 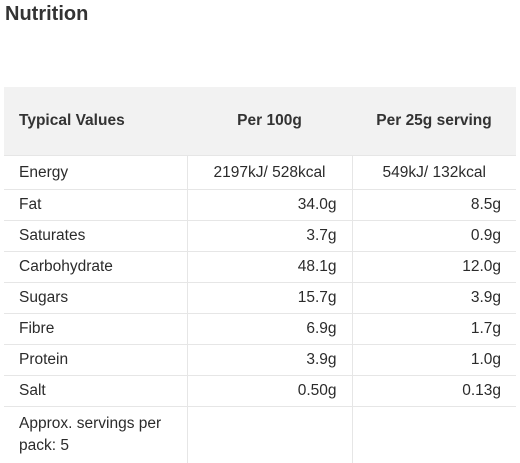 What do you see at coordinates (269, 173) in the screenshot?
I see `per-100g-value: 2197kJ/ 528kcal` at bounding box center [269, 173].